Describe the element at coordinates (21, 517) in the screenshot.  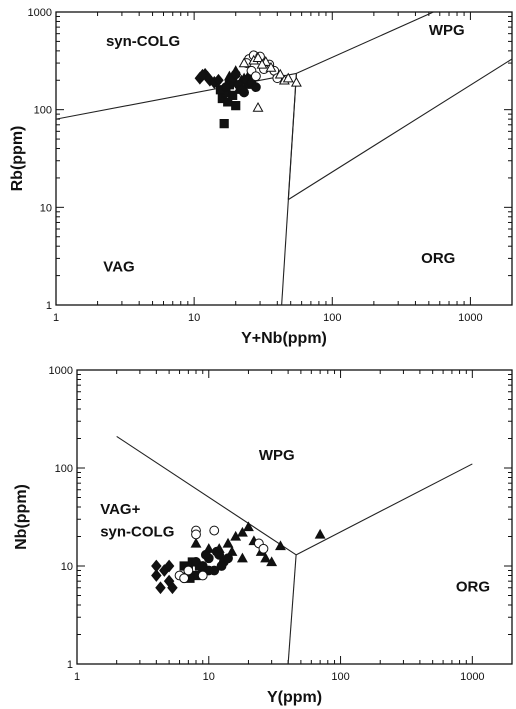
I see `y-axis-label: Nb(ppm)` at that location.